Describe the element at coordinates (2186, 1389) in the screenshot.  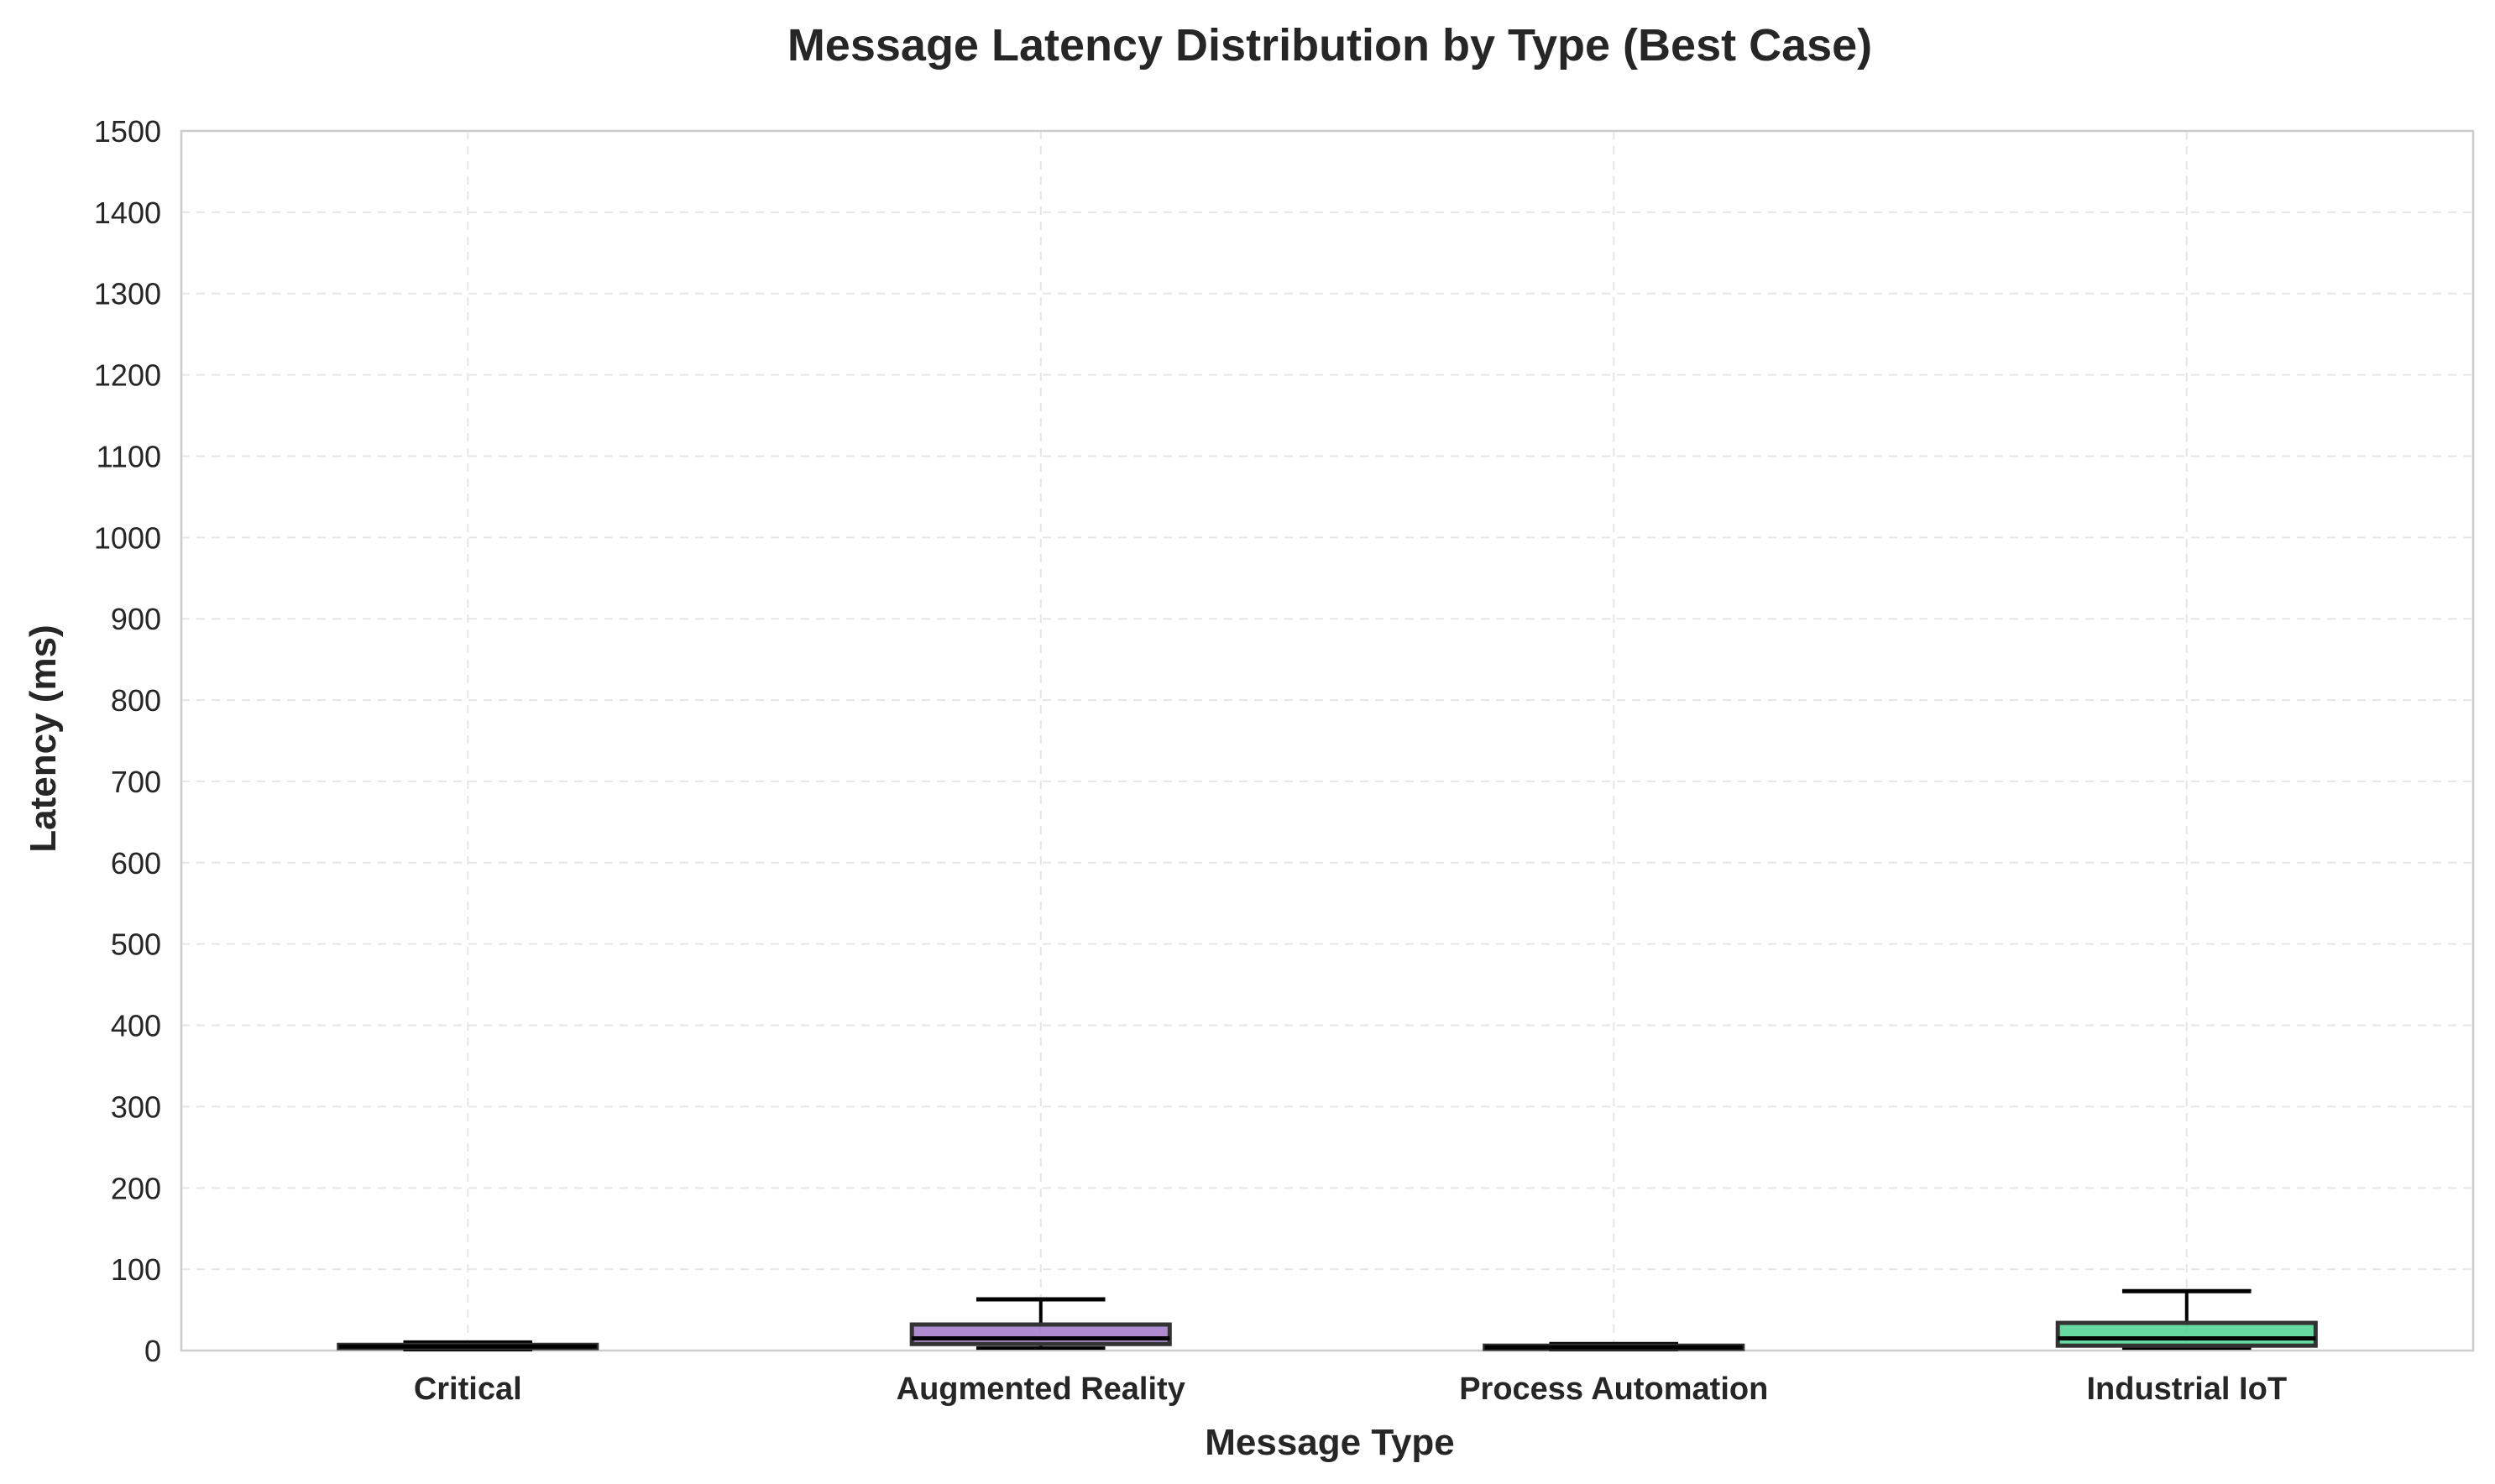
I see `x-tick-label: Industrial IoT` at that location.